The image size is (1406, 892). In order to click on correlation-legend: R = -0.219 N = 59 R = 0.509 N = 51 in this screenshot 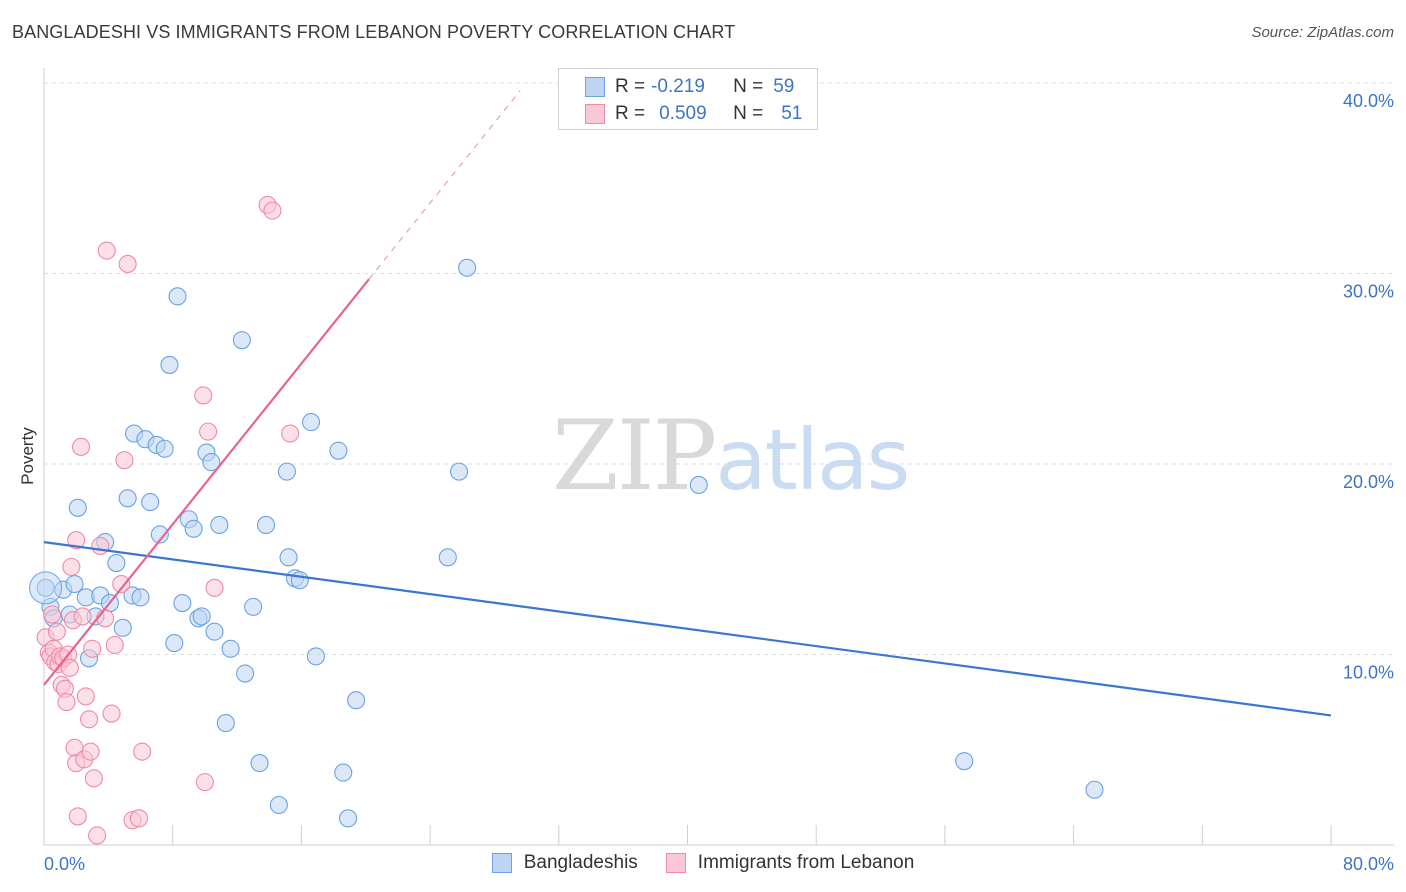, I will do `click(688, 99)`.